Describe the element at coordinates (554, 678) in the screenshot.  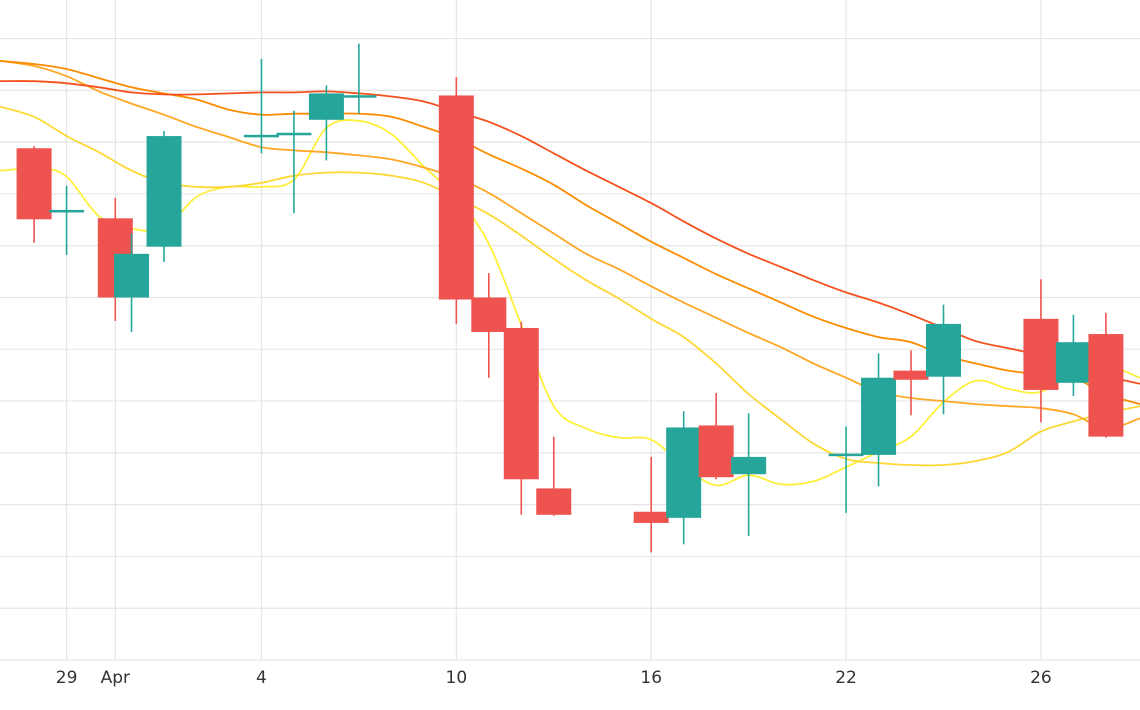
I see `x-axis-tick-labels: 29 Apr 4 10 16 22 26` at that location.